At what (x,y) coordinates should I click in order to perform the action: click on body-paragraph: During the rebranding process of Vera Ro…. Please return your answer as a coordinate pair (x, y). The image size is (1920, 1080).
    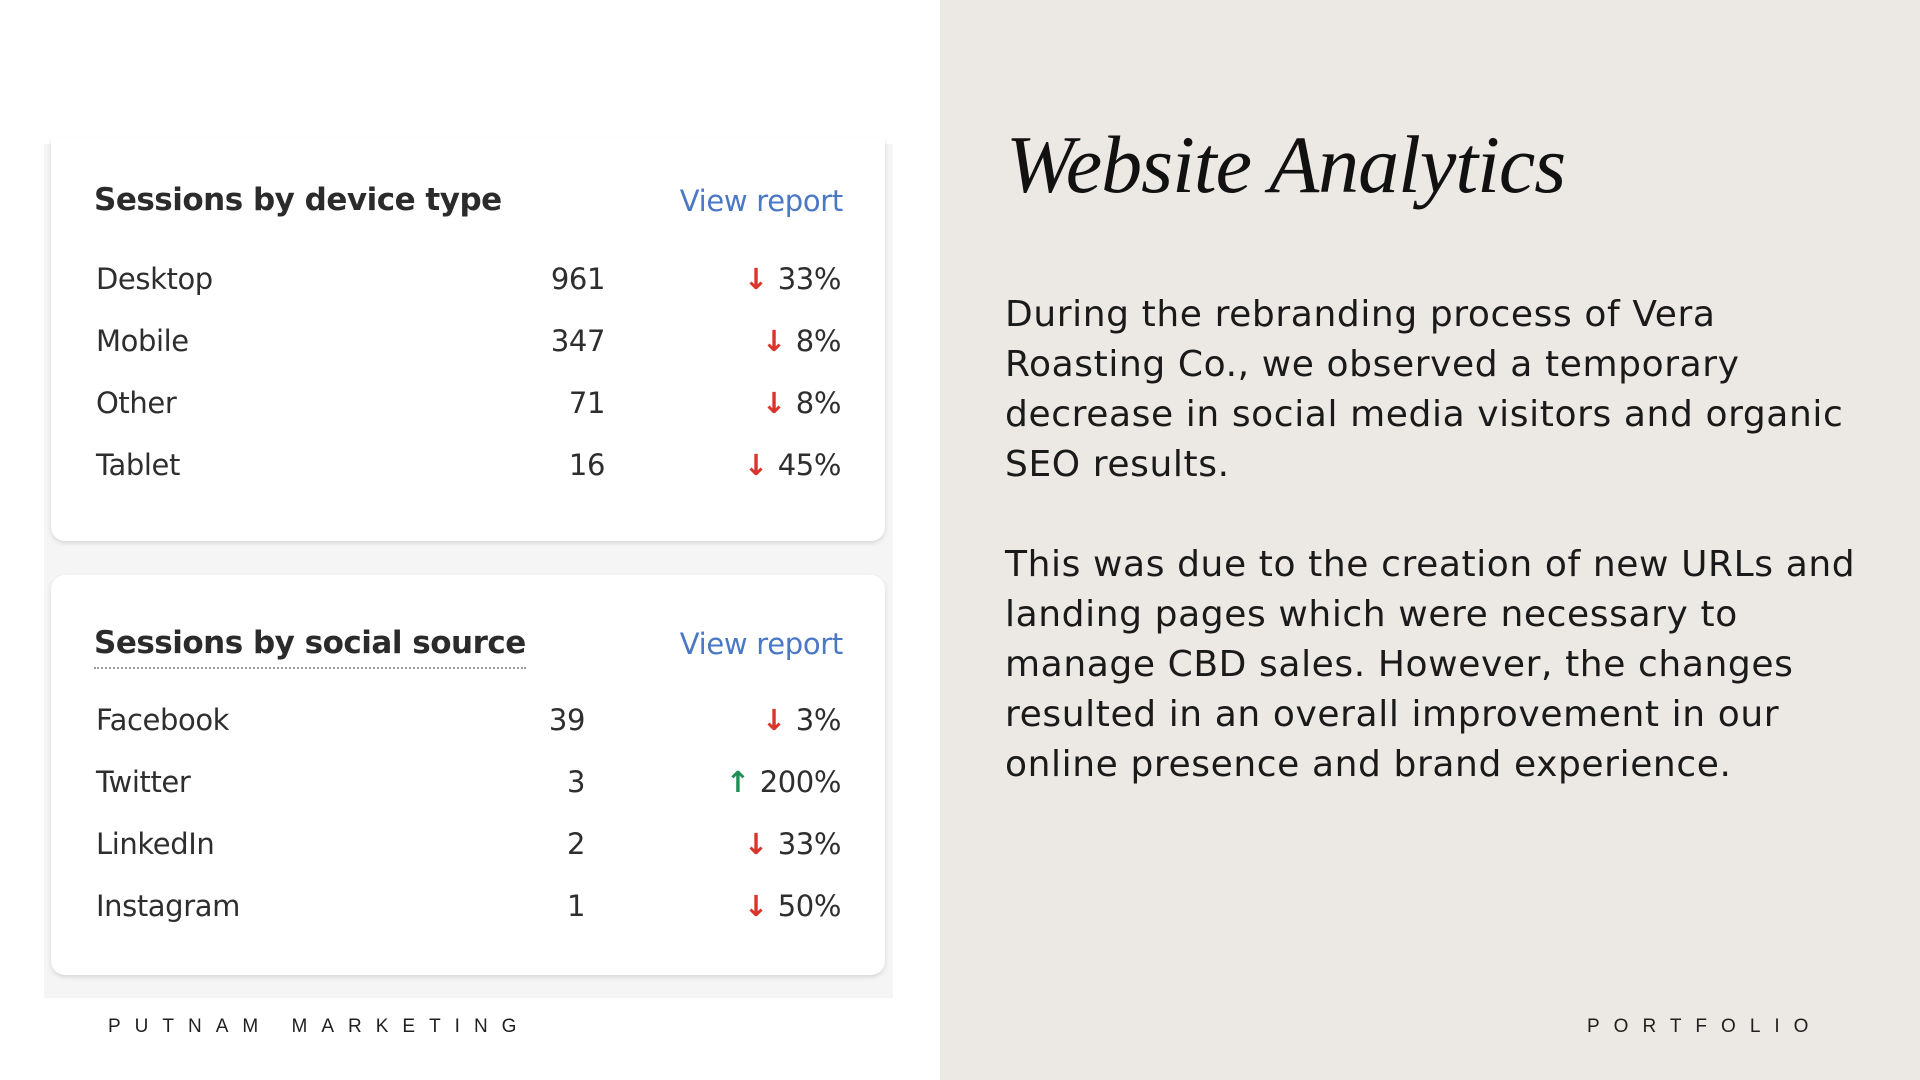
    Looking at the image, I should click on (1424, 389).